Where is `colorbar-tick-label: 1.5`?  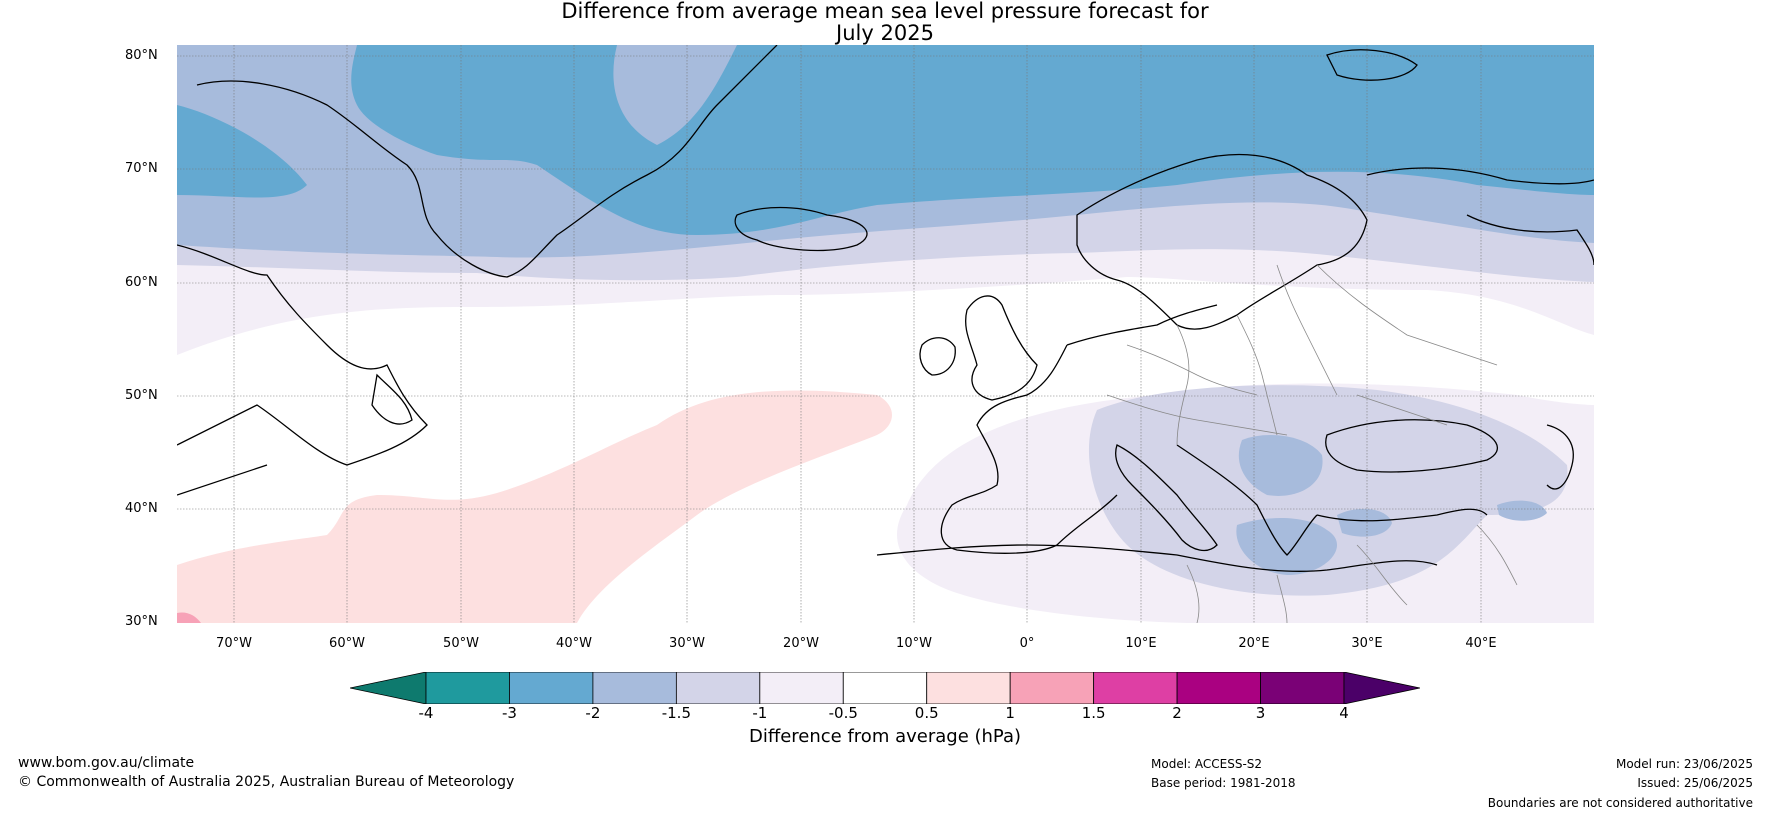 colorbar-tick-label: 1.5 is located at coordinates (1093, 713).